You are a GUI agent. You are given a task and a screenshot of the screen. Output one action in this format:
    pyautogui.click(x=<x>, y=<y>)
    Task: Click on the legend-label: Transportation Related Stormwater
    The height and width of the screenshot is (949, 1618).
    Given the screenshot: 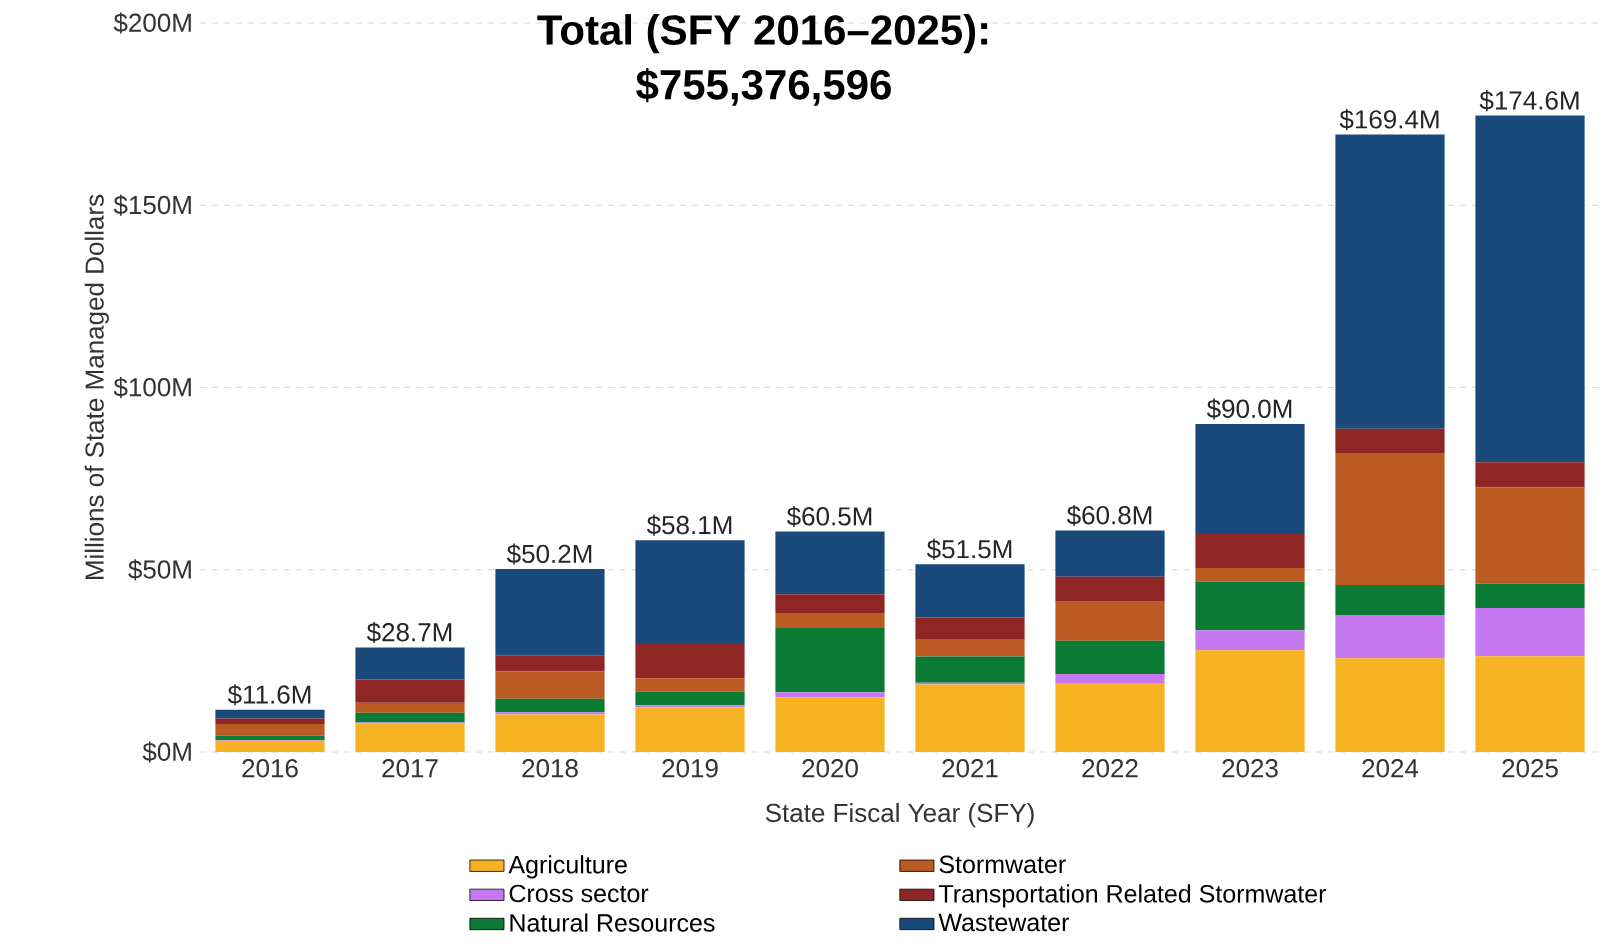 What is the action you would take?
    pyautogui.click(x=1132, y=896)
    